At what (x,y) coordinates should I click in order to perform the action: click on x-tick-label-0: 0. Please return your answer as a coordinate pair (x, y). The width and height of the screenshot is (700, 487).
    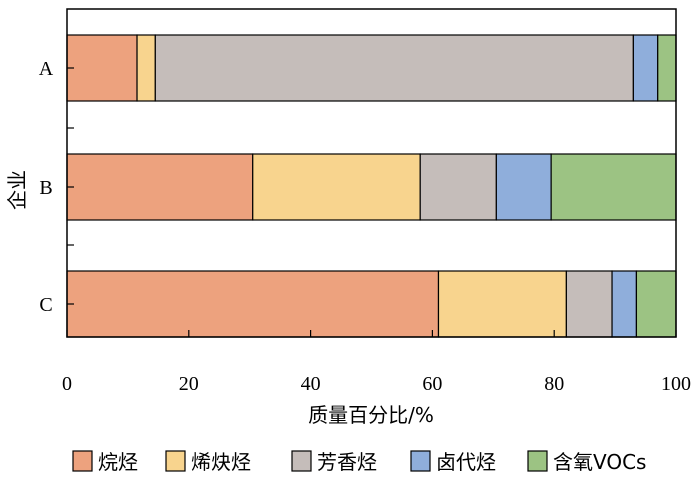
    Looking at the image, I should click on (67, 384).